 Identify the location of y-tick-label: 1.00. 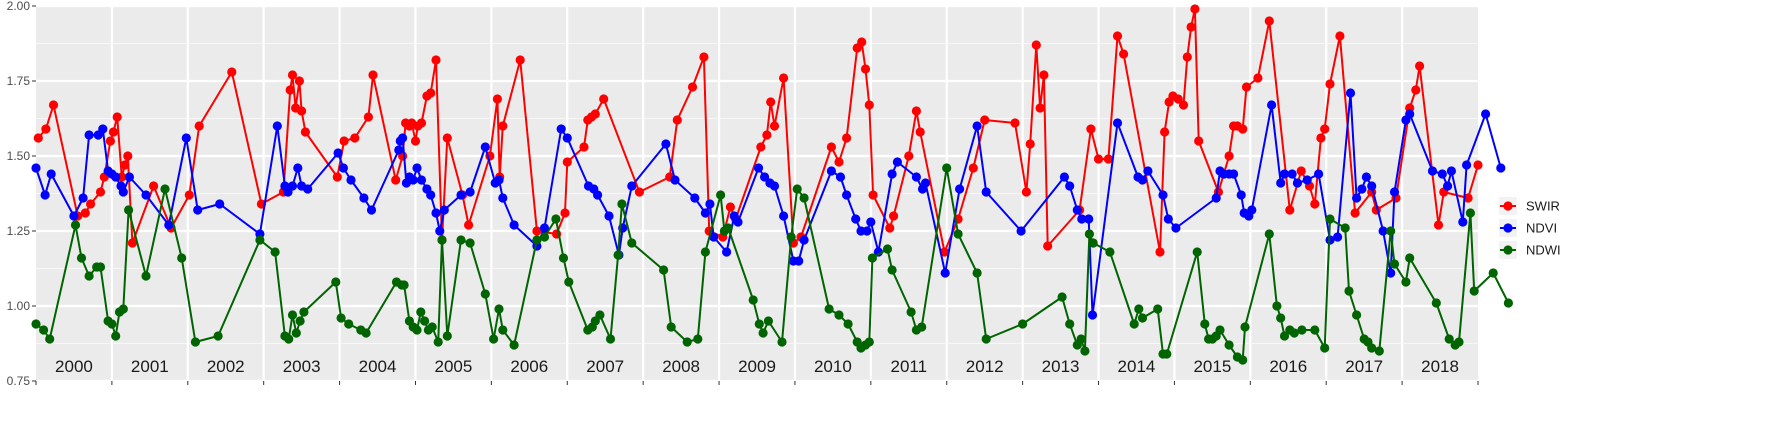
(19, 306).